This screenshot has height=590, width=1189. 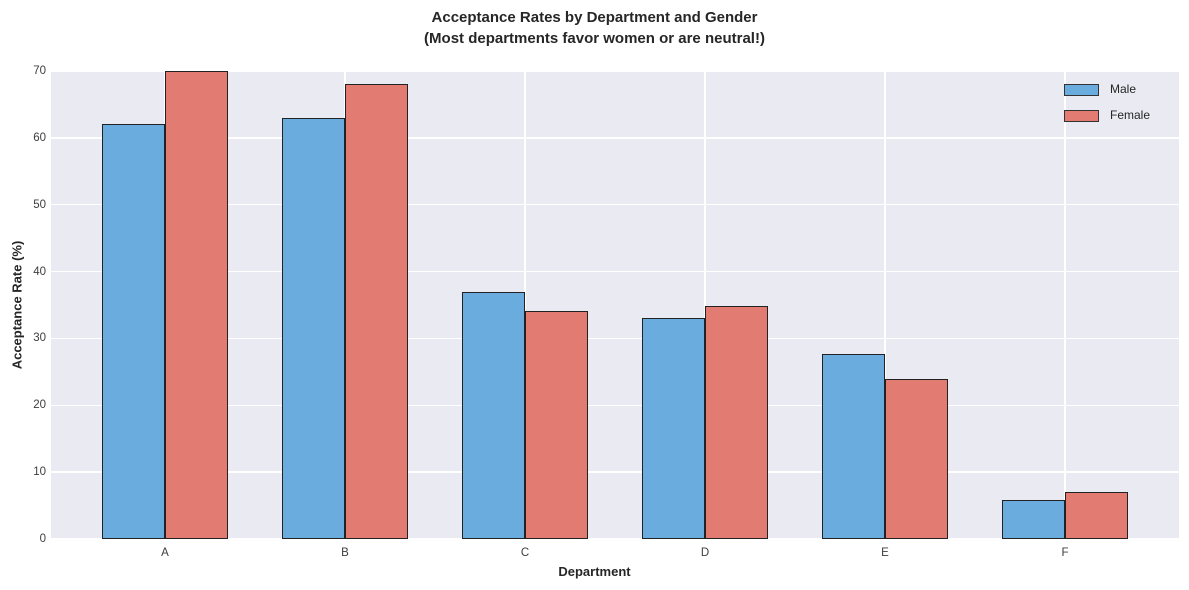 I want to click on y-tick-label-70: 70, so click(x=39, y=71).